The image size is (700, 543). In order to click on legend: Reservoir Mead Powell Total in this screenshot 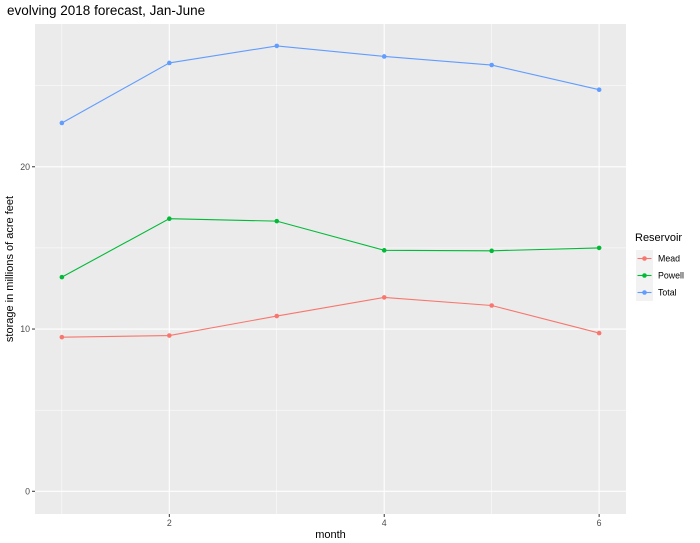, I will do `click(659, 266)`.